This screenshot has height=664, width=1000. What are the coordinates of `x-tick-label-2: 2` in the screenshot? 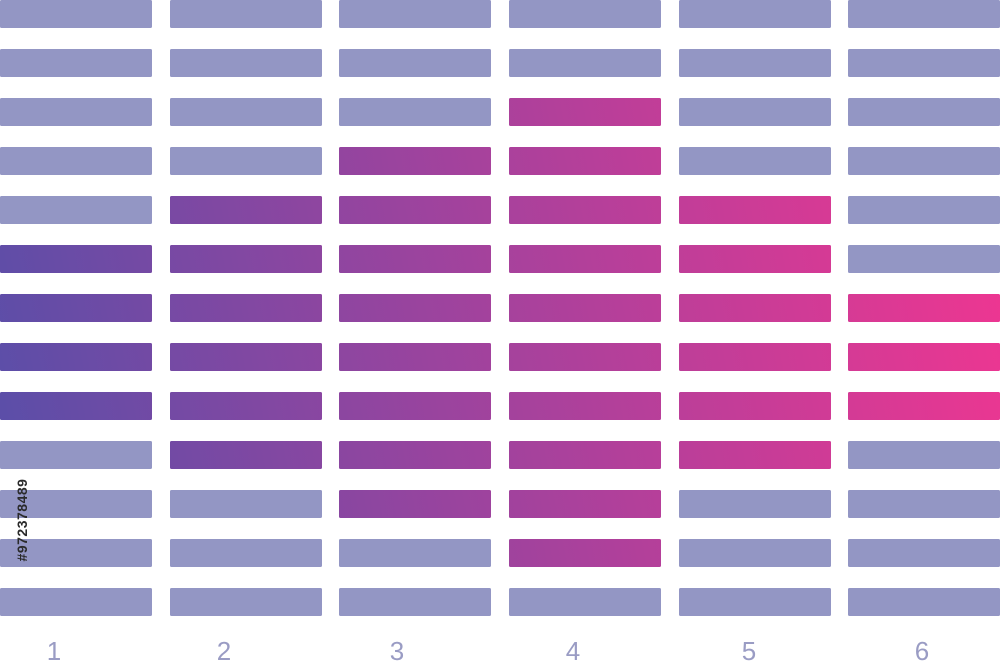 It's located at (224, 650).